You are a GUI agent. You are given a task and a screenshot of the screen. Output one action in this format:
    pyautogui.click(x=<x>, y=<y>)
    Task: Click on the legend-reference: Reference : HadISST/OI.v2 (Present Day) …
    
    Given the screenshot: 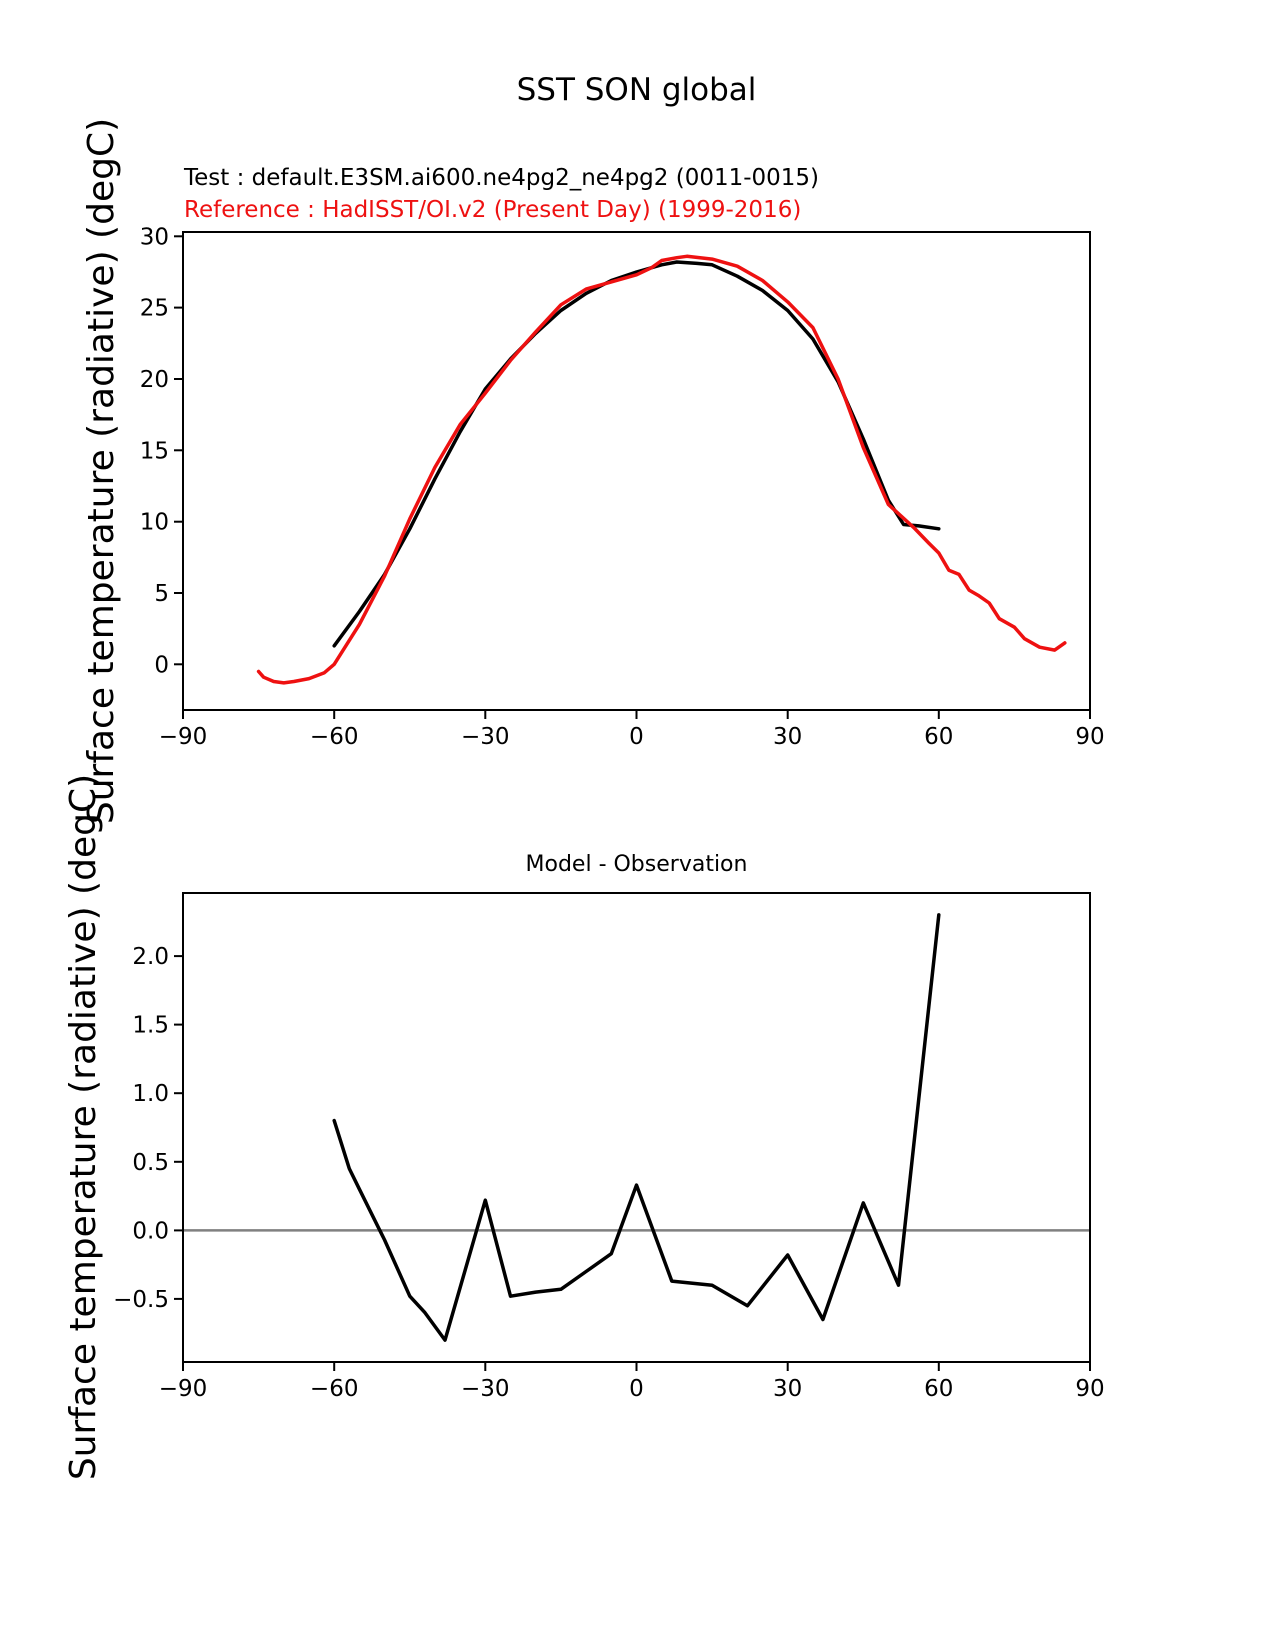 What is the action you would take?
    pyautogui.click(x=493, y=210)
    